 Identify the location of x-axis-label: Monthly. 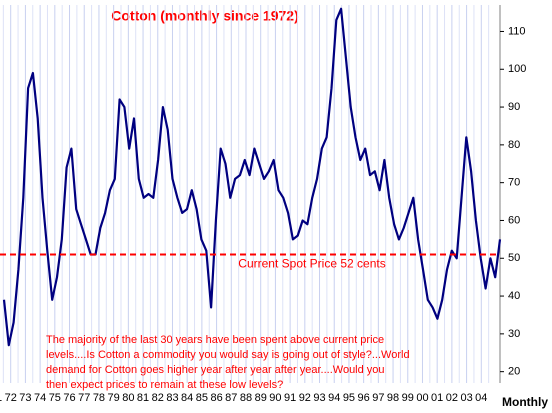
(525, 402).